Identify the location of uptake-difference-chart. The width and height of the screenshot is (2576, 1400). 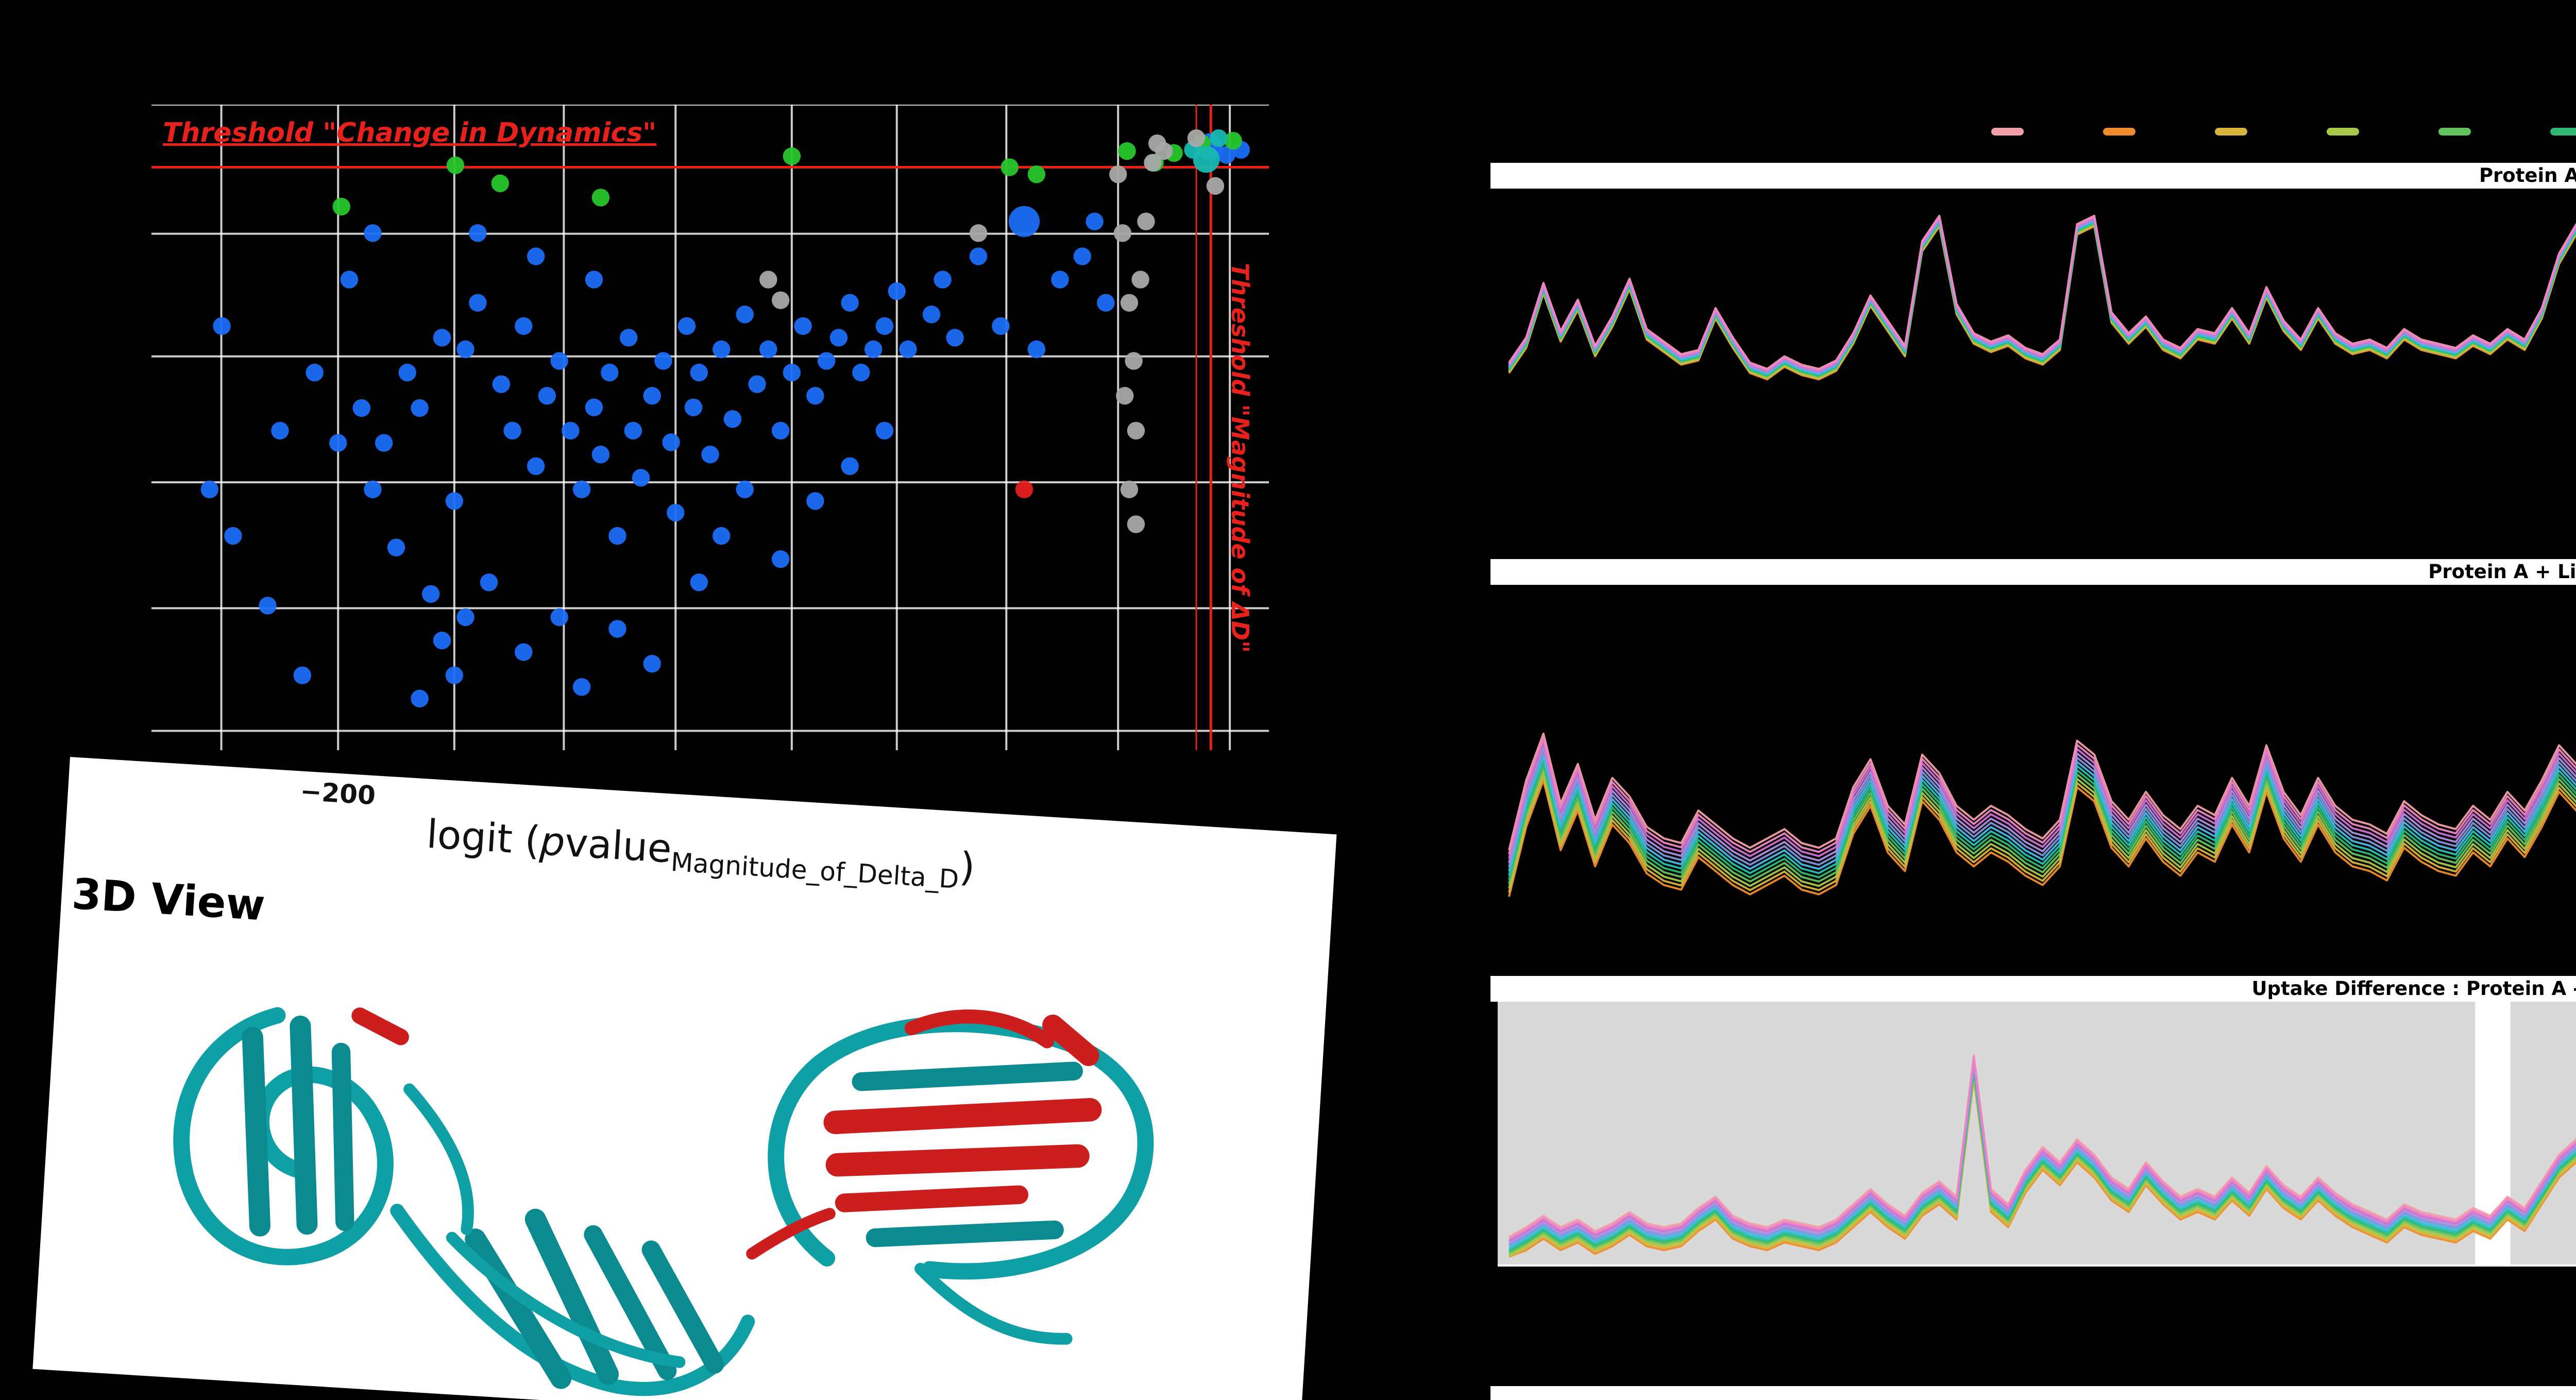
(2033, 1136).